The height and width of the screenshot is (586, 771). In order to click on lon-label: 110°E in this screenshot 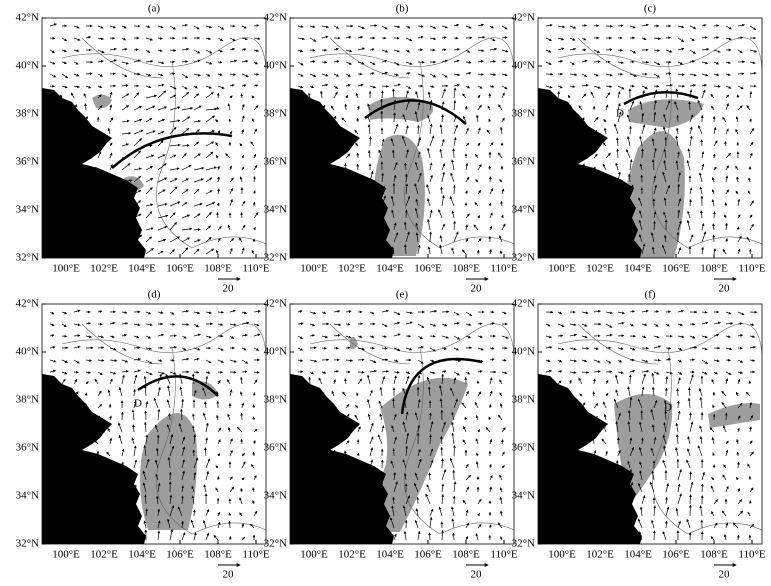, I will do `click(751, 555)`.